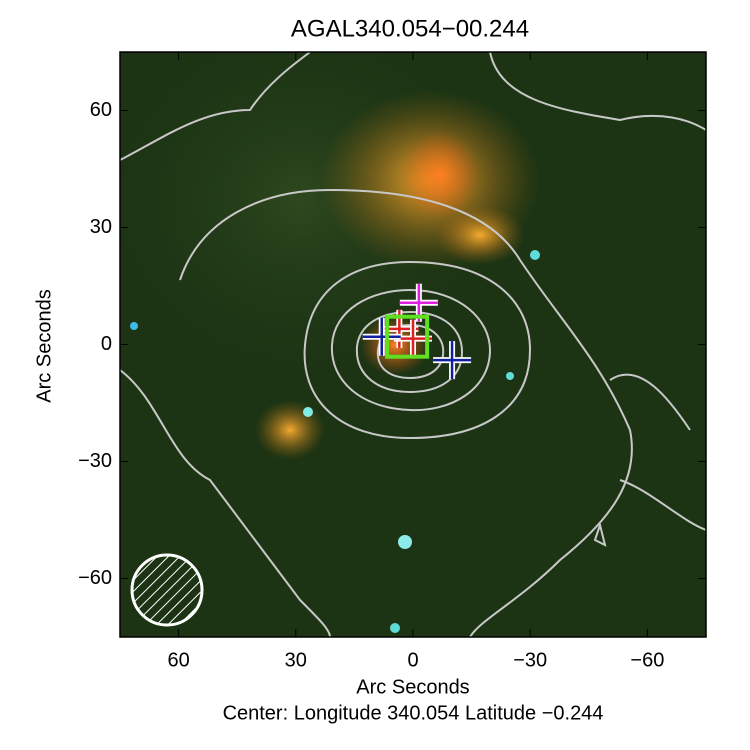  What do you see at coordinates (412, 660) in the screenshot?
I see `x-tick-label: 0` at bounding box center [412, 660].